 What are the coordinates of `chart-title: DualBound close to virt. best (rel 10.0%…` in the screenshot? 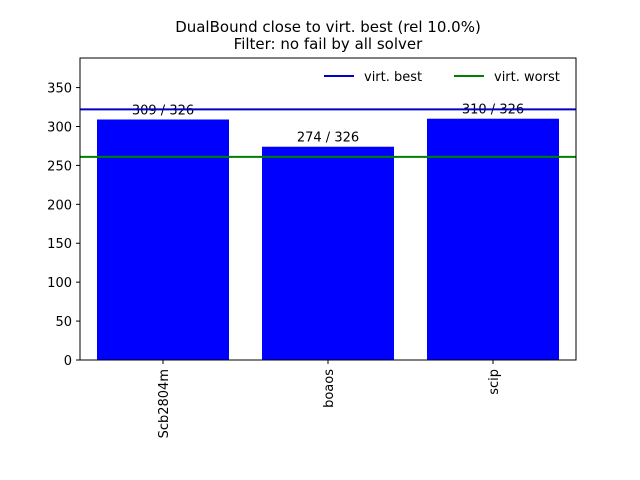 It's located at (328, 27).